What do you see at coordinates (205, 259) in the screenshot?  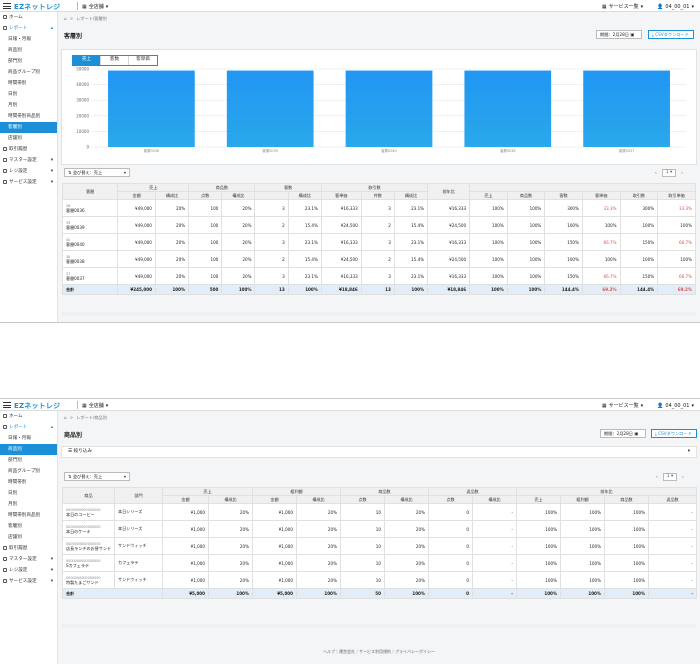 I see `table-cell: 100` at bounding box center [205, 259].